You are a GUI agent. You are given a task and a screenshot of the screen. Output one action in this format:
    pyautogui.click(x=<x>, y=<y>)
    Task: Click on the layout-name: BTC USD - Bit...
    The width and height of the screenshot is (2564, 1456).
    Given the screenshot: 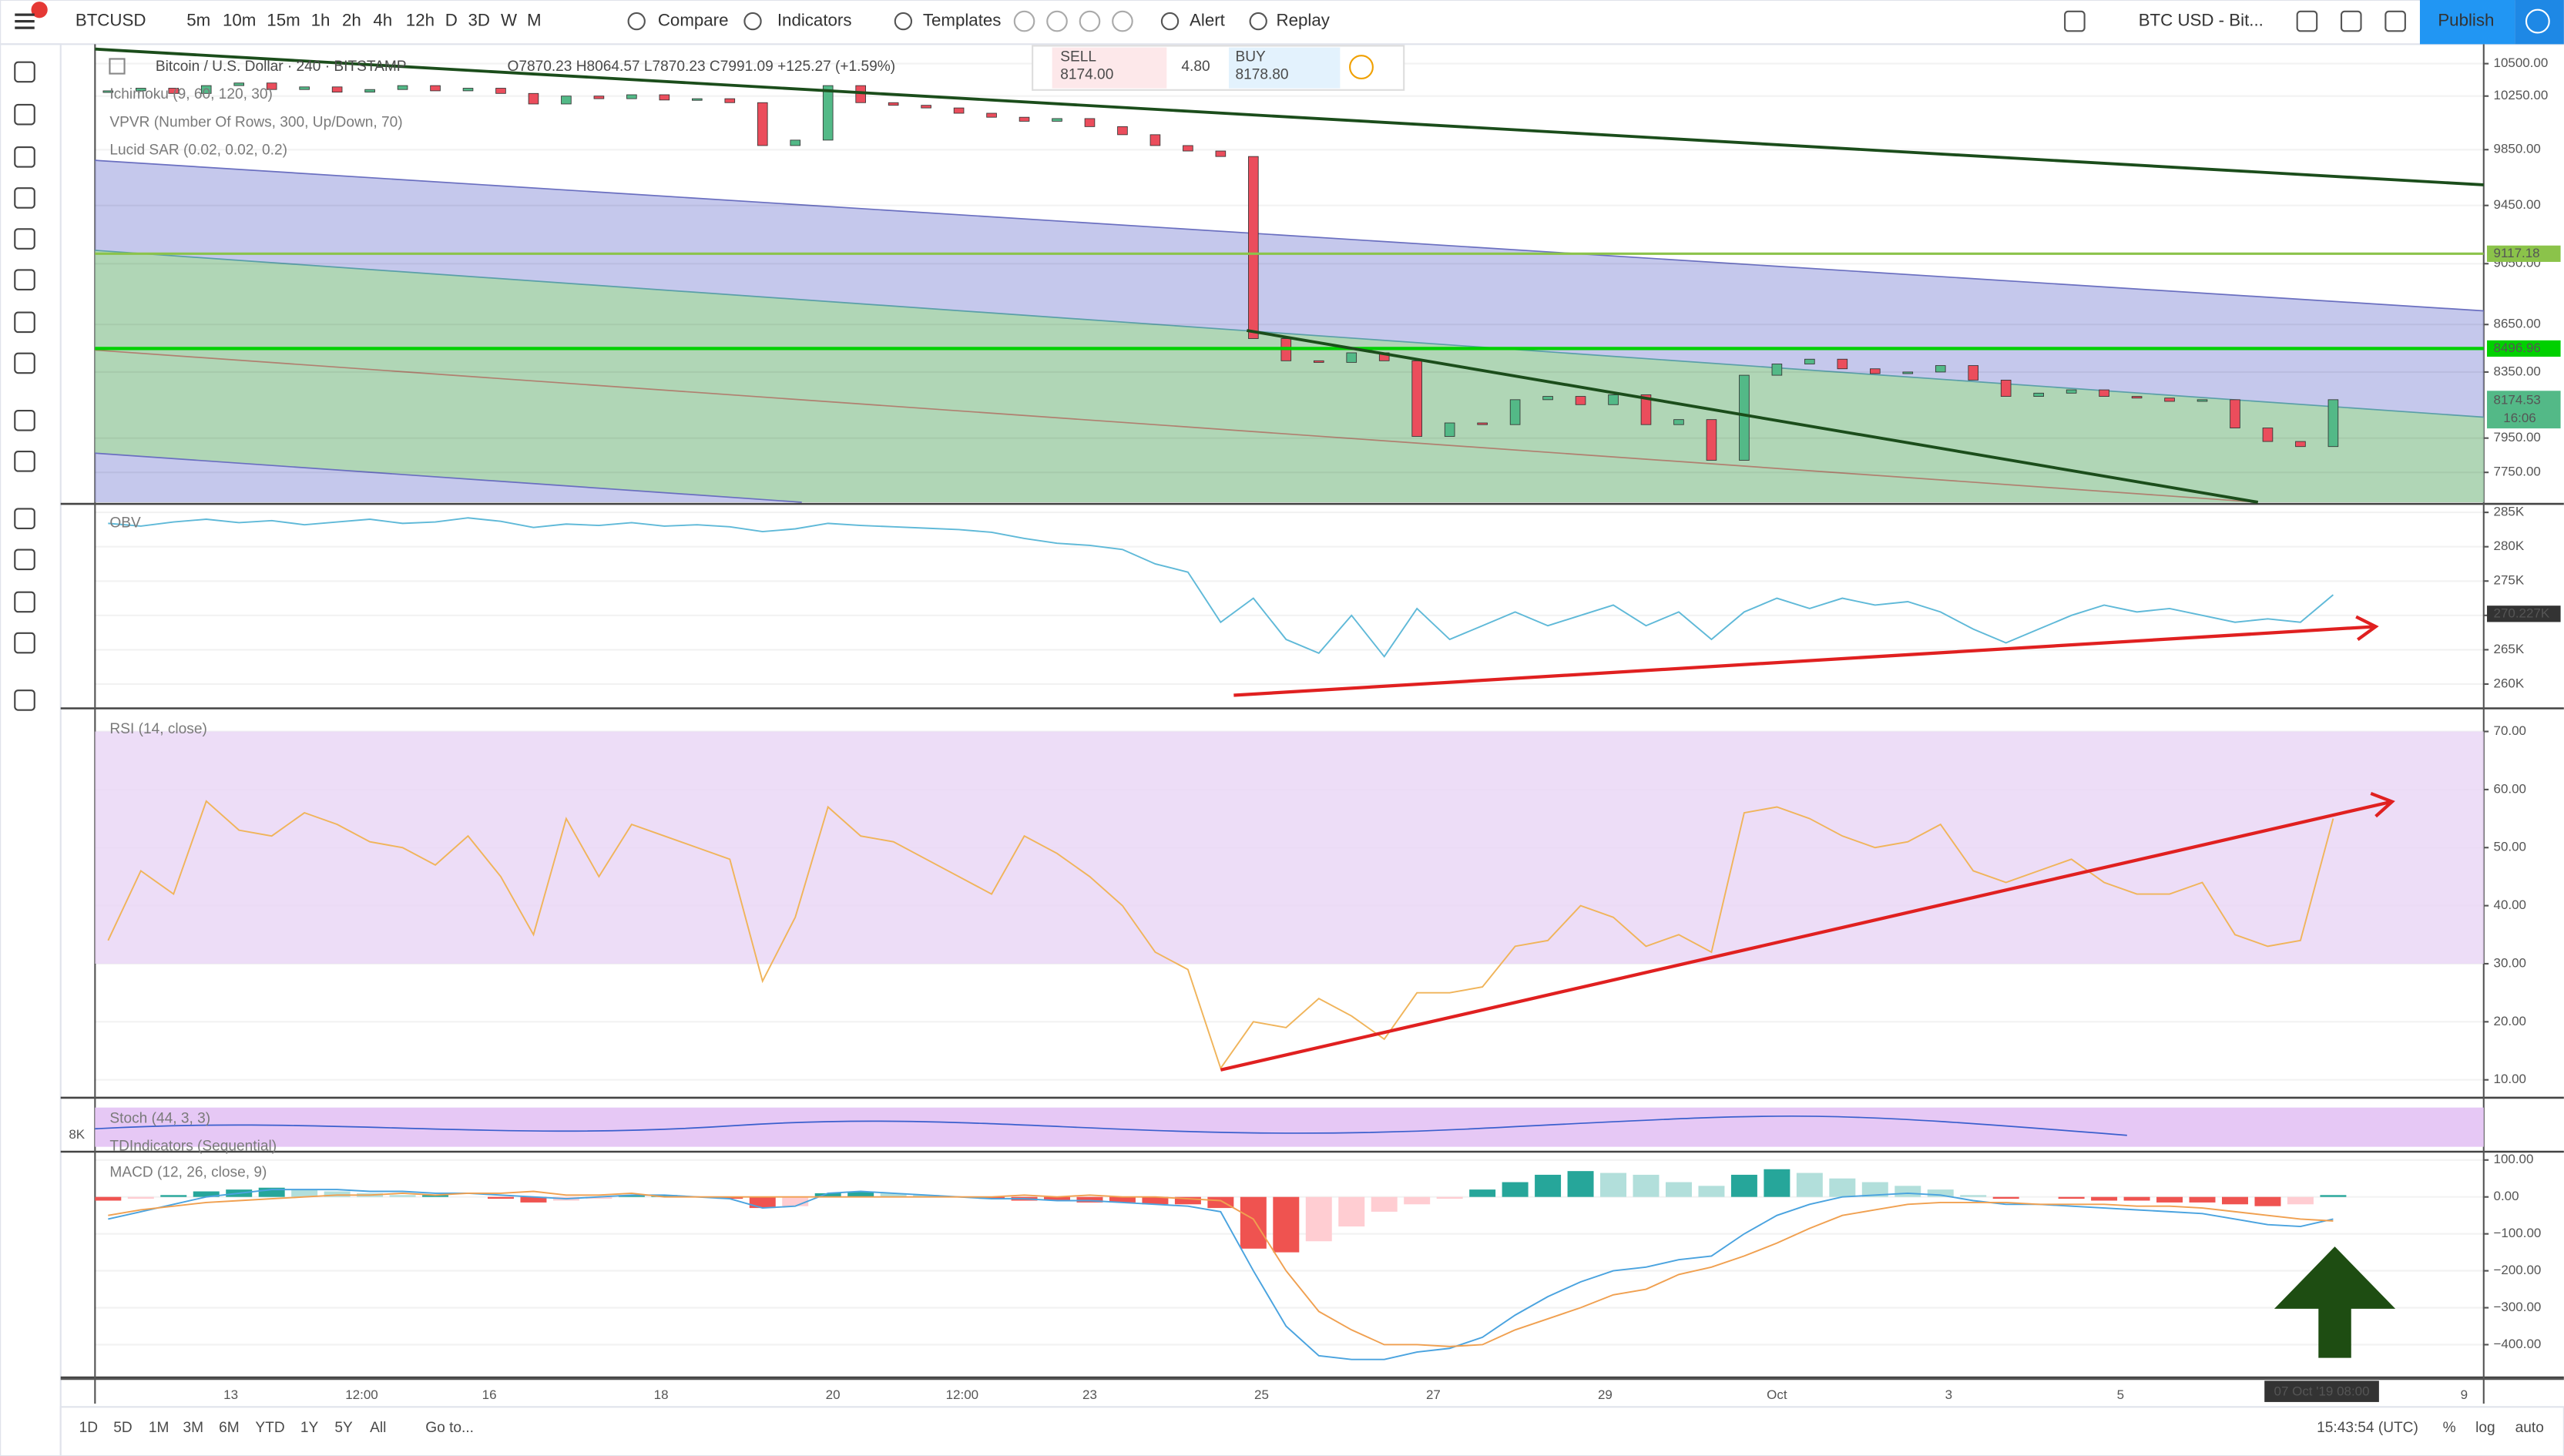 What is the action you would take?
    pyautogui.click(x=2201, y=19)
    